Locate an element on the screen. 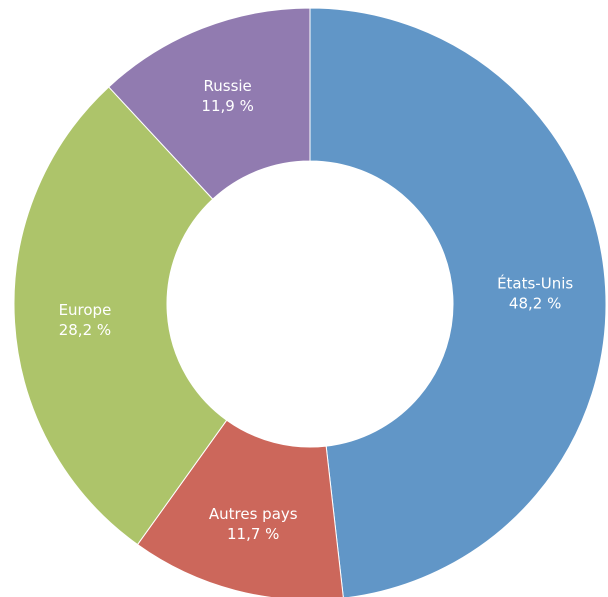 Image resolution: width=608 pixels, height=597 pixels. slice-russie is located at coordinates (209, 103).